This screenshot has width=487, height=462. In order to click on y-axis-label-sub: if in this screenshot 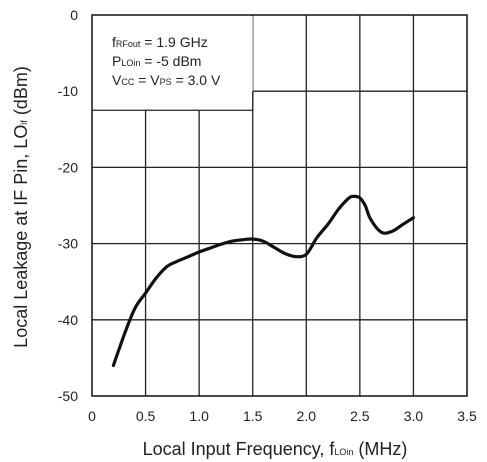, I will do `click(24, 122)`.